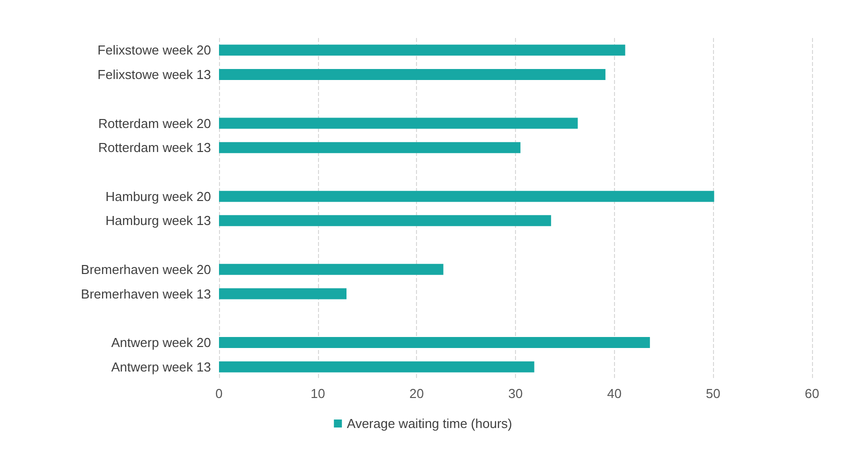  What do you see at coordinates (416, 393) in the screenshot?
I see `x-tick-label: 20` at bounding box center [416, 393].